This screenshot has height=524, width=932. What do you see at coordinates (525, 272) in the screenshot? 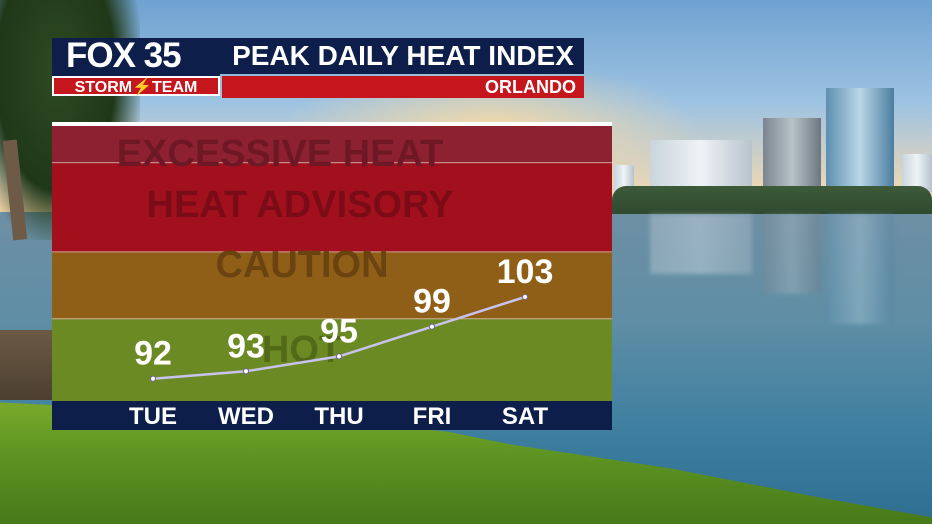
I see `value-label: 103` at bounding box center [525, 272].